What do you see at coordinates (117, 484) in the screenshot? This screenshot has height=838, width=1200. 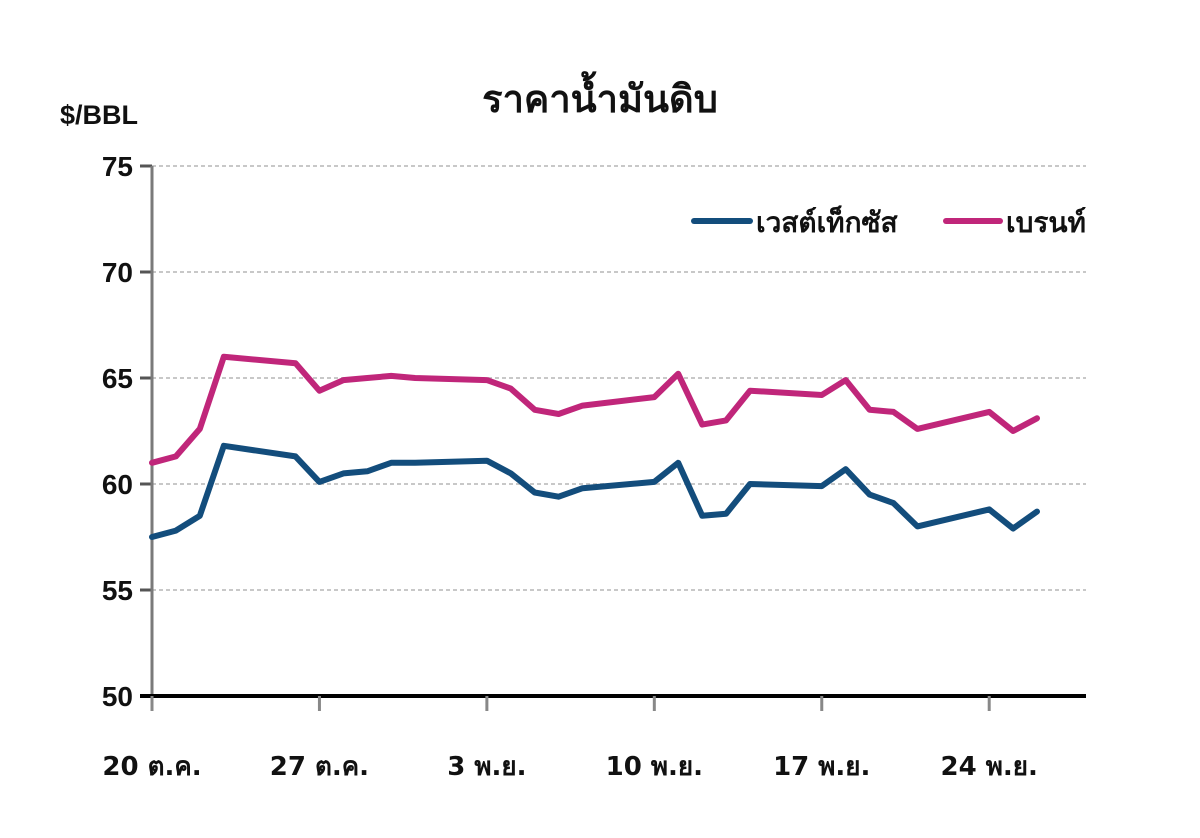 I see `y-tick-label: 60` at bounding box center [117, 484].